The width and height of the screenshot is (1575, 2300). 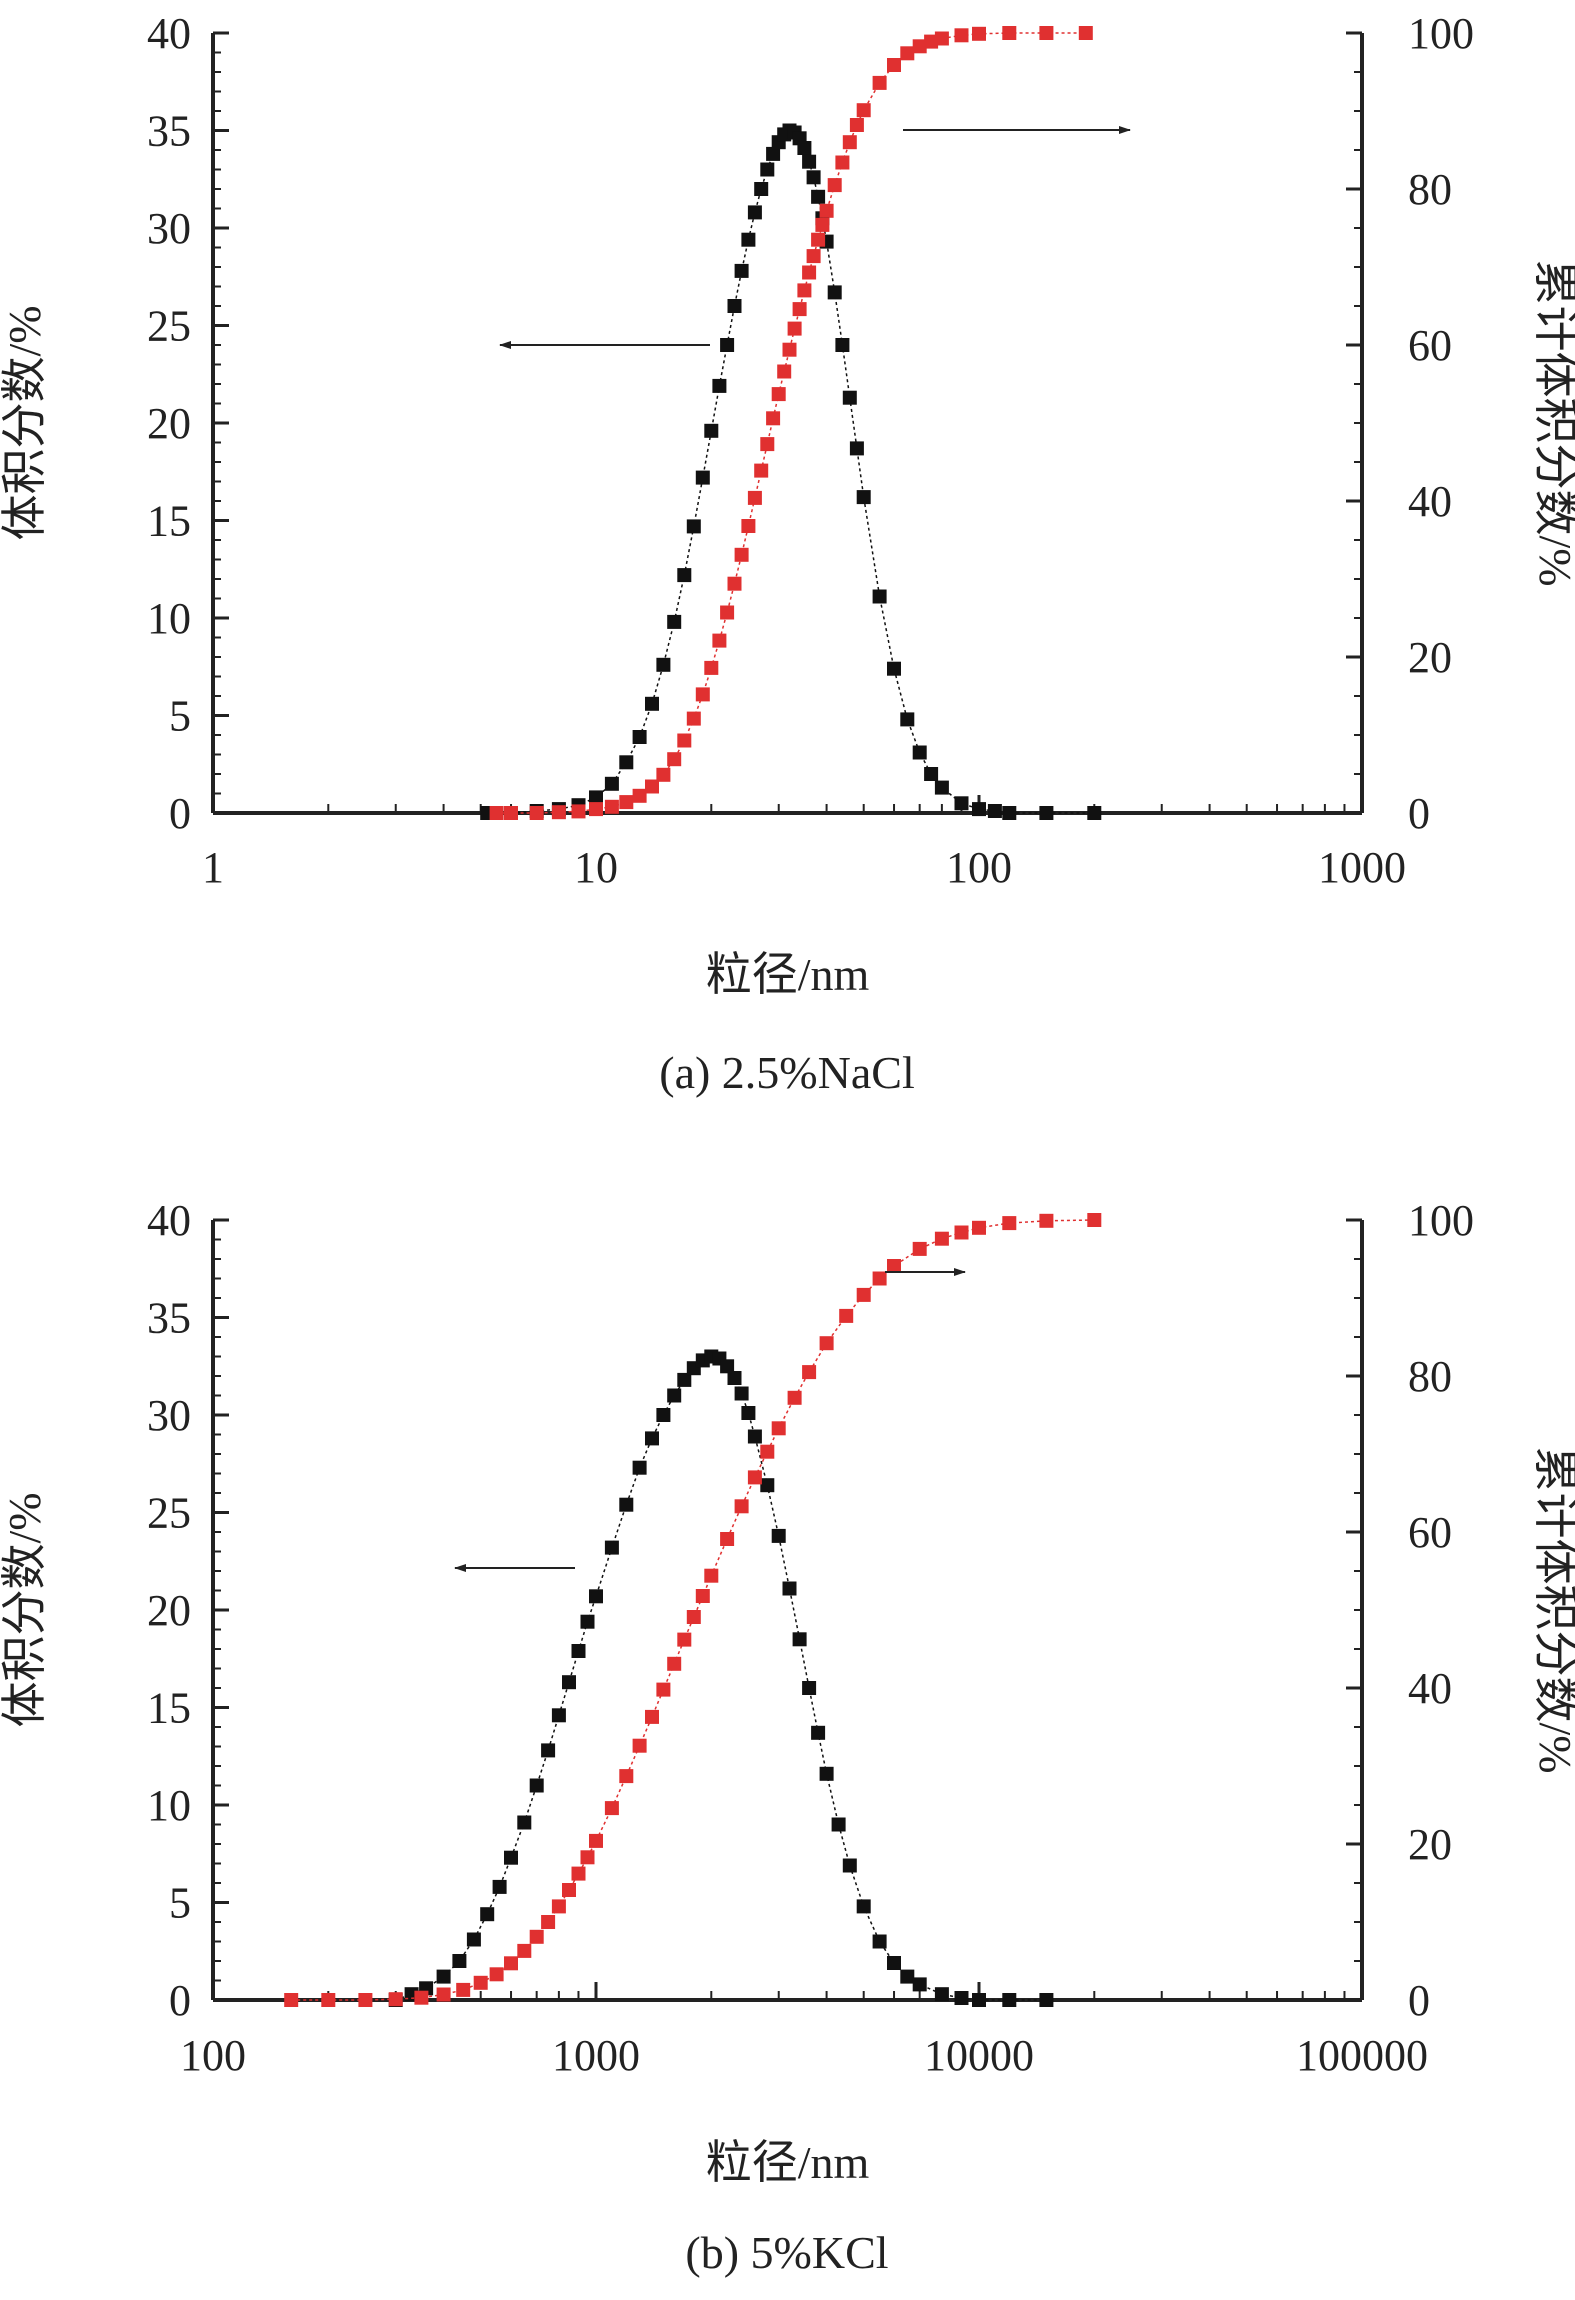 What do you see at coordinates (979, 2055) in the screenshot?
I see `x-tick-label: 10000` at bounding box center [979, 2055].